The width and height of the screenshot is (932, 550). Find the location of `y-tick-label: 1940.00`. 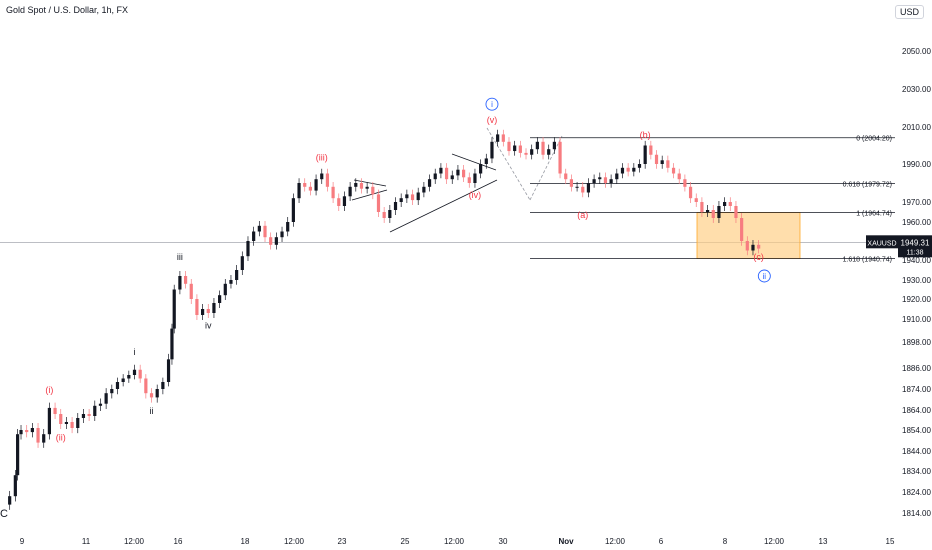

y-tick-label: 1940.00 is located at coordinates (916, 260).